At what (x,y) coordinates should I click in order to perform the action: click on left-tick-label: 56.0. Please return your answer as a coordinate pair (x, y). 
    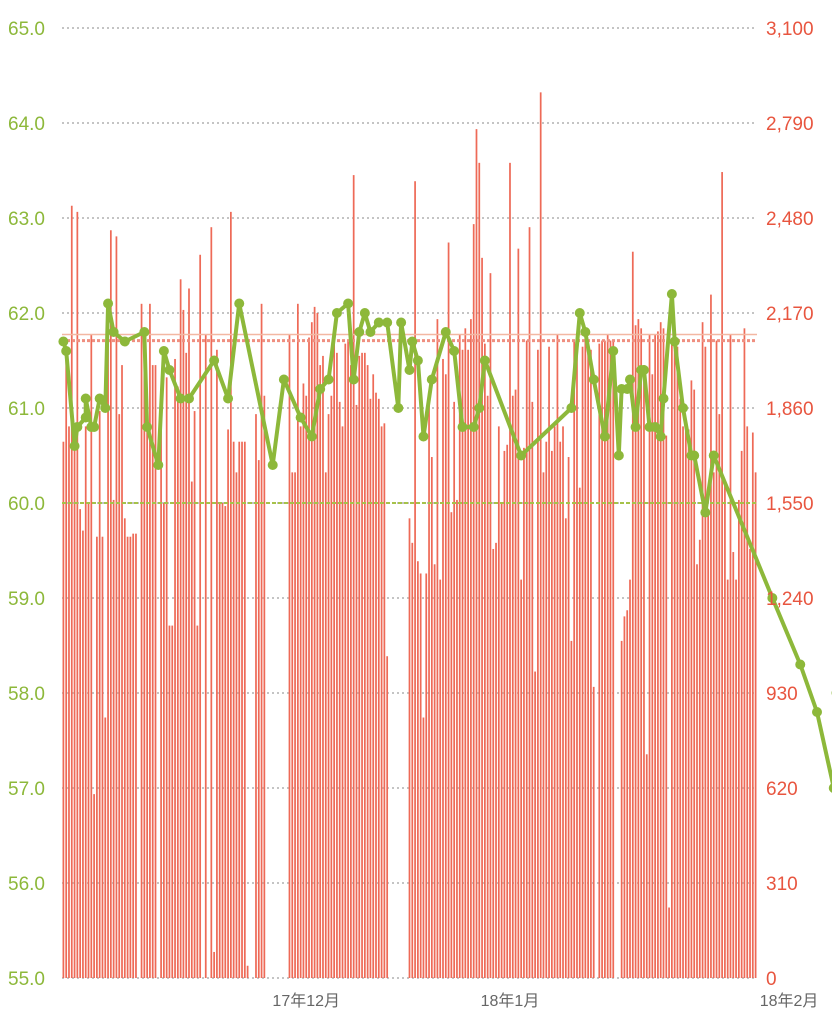
    Looking at the image, I should click on (26, 884).